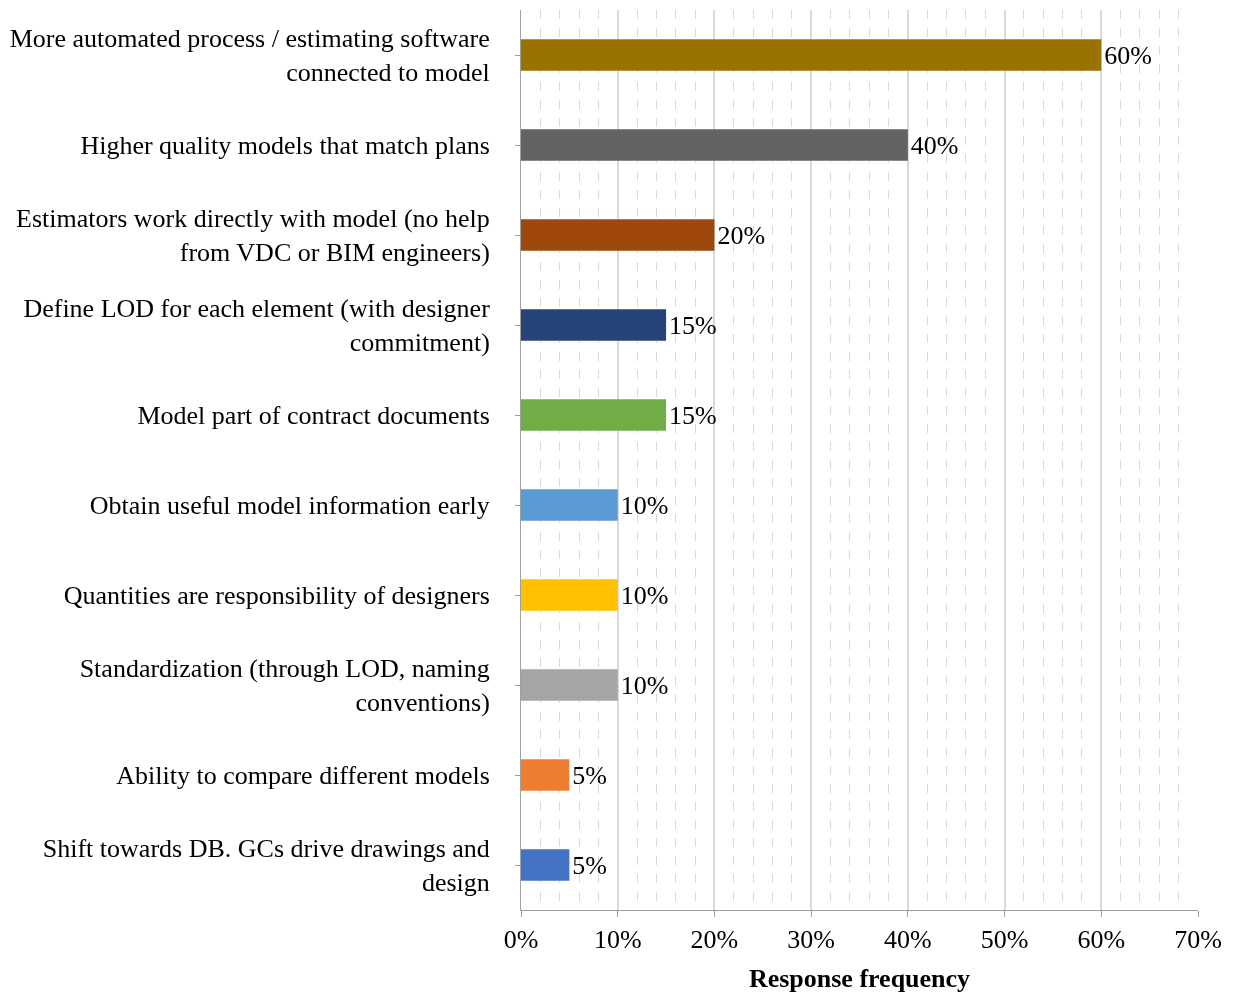 Image resolution: width=1243 pixels, height=1000 pixels. What do you see at coordinates (266, 865) in the screenshot?
I see `y-tick-label: Shift towards DB. GCs drive drawings and design` at bounding box center [266, 865].